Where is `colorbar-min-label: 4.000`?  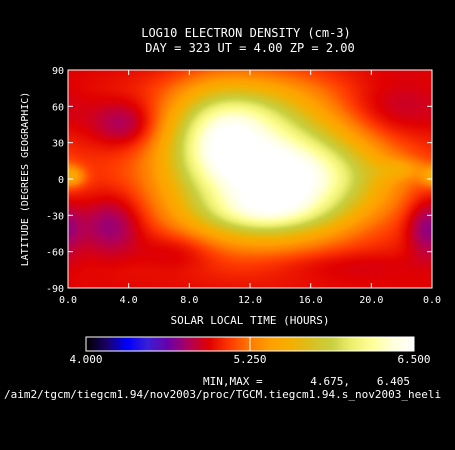
colorbar-min-label: 4.000 is located at coordinates (85, 359).